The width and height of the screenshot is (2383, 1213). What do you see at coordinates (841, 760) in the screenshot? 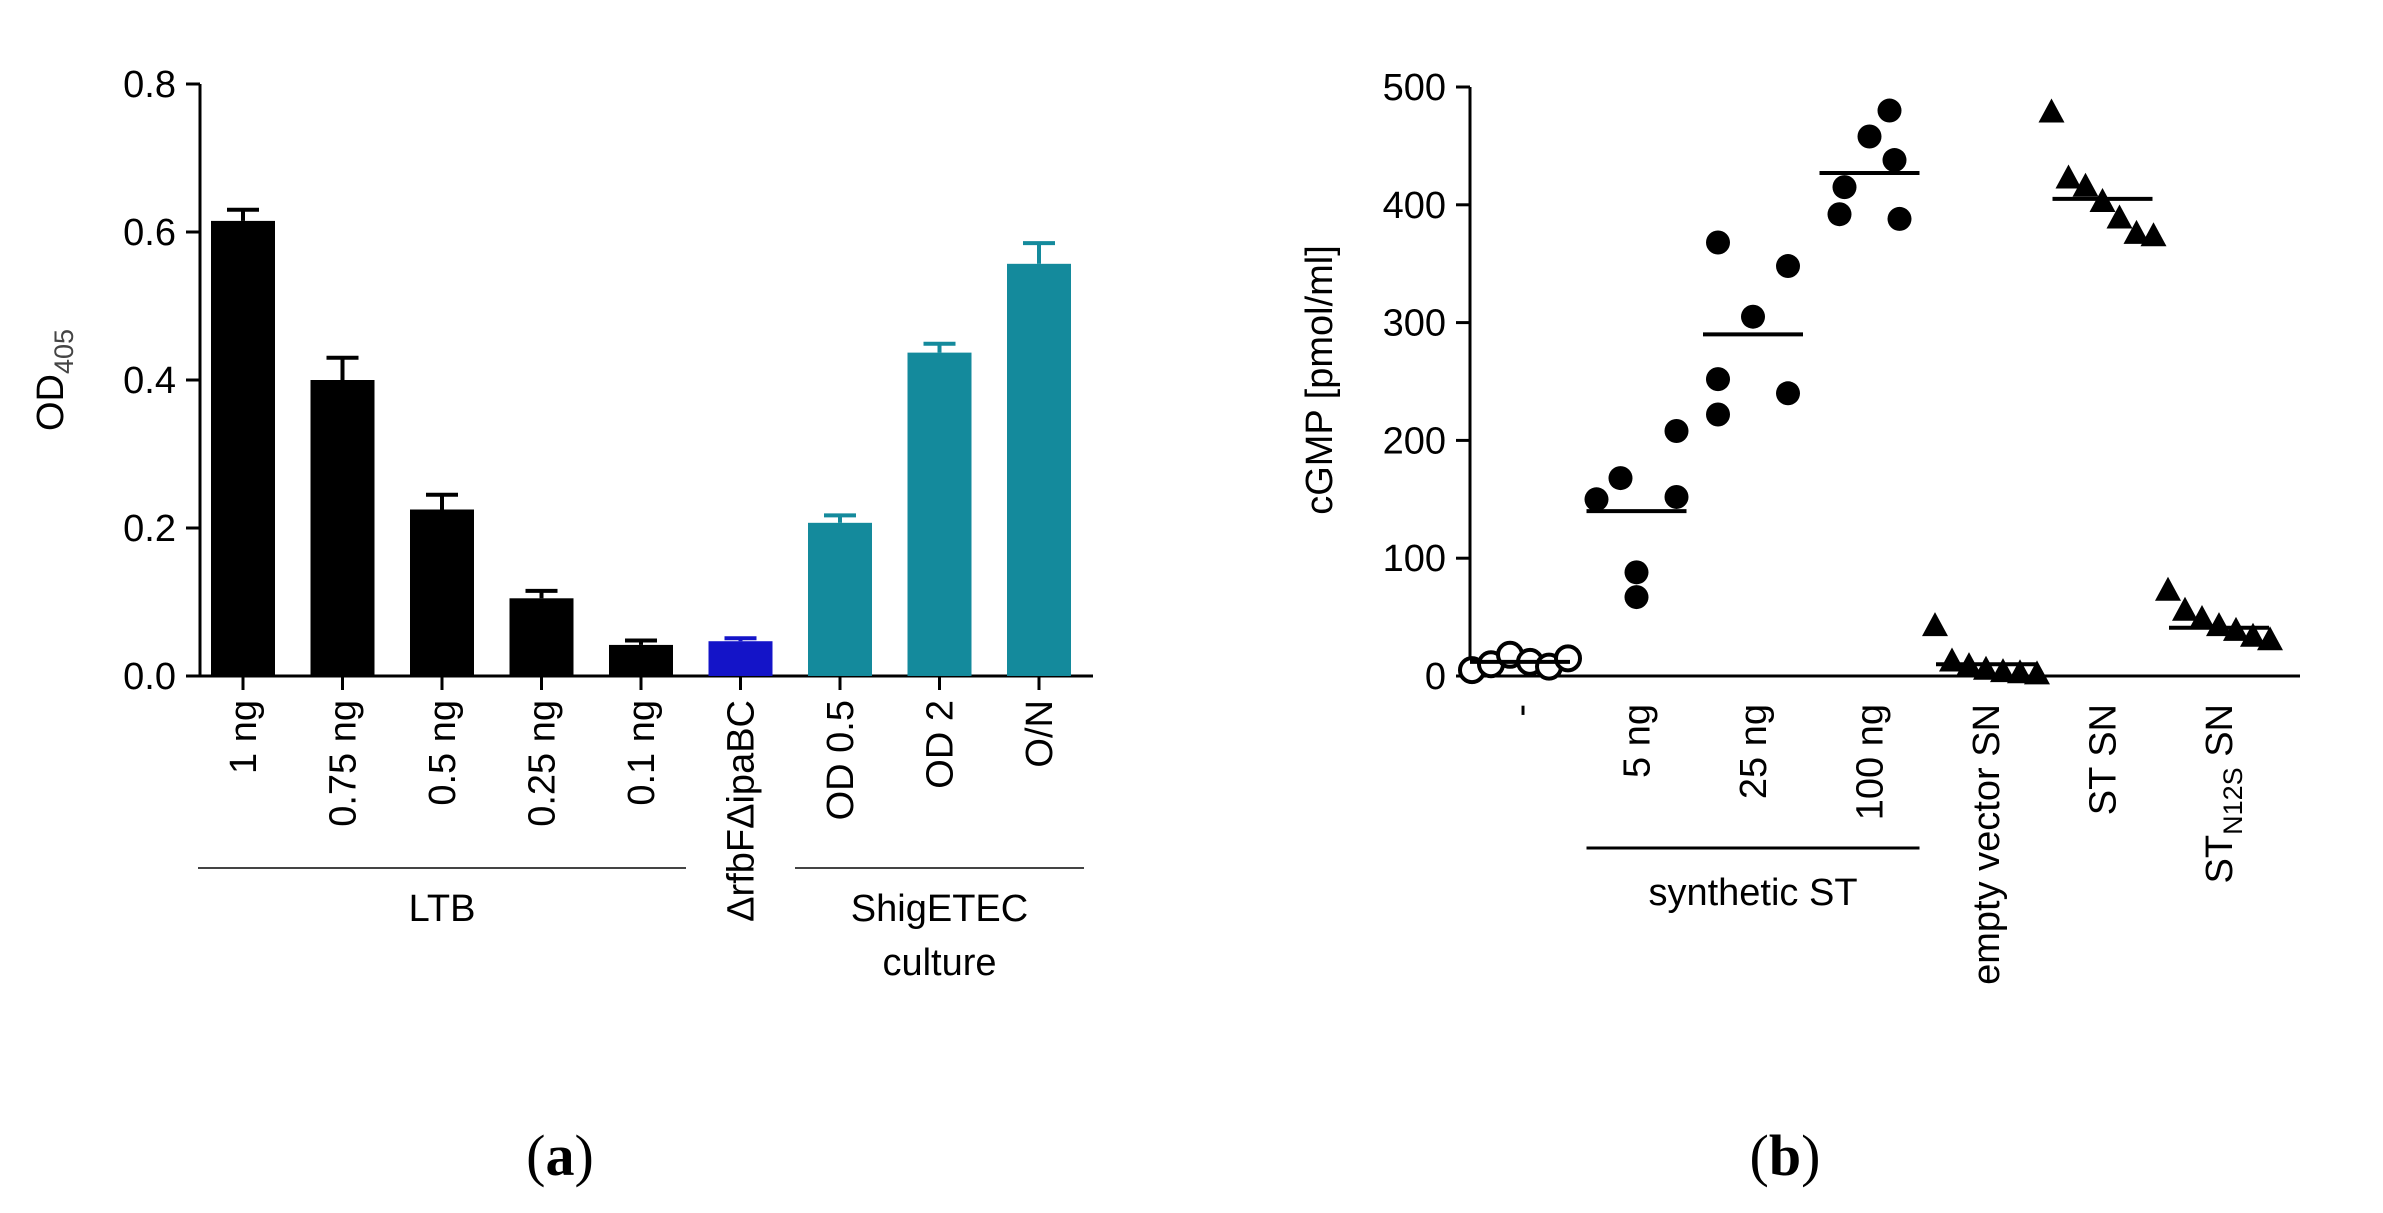
I see `x-tick-label: OD 0.5` at bounding box center [841, 760].